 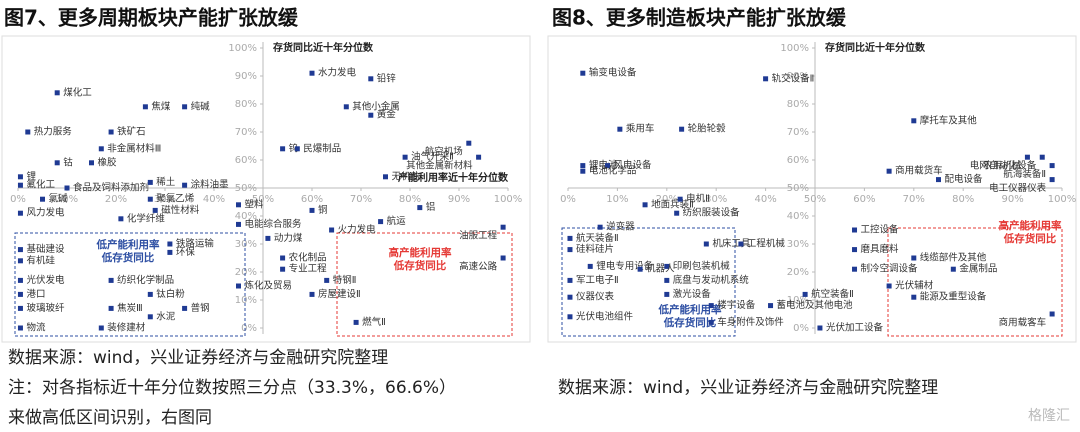 What do you see at coordinates (166, 316) in the screenshot?
I see `point-label: 水泥` at bounding box center [166, 316].